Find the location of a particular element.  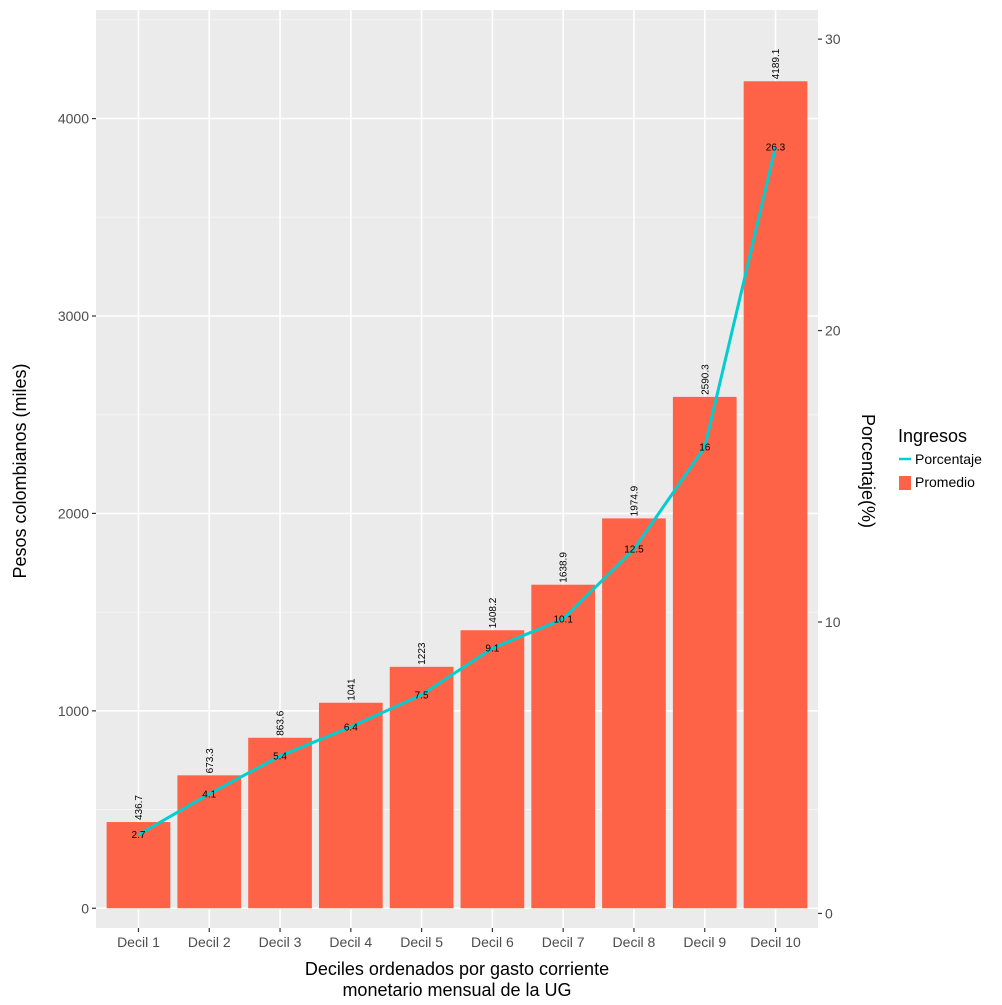

x-tick-label: Decil 10 is located at coordinates (775, 942).